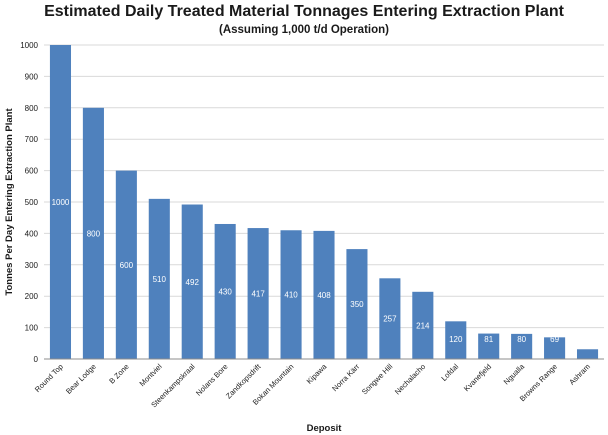  I want to click on x-tick-label: Round Top, so click(49, 378).